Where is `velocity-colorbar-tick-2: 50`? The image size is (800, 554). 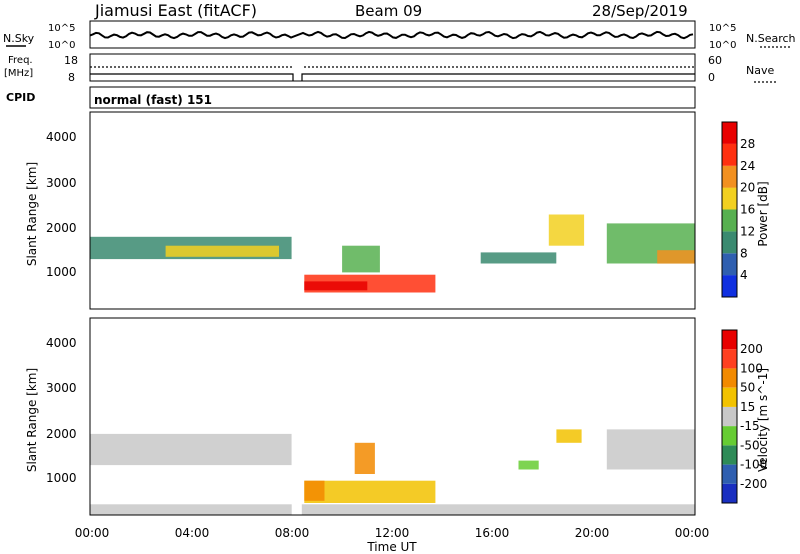 velocity-colorbar-tick-2: 50 is located at coordinates (747, 388).